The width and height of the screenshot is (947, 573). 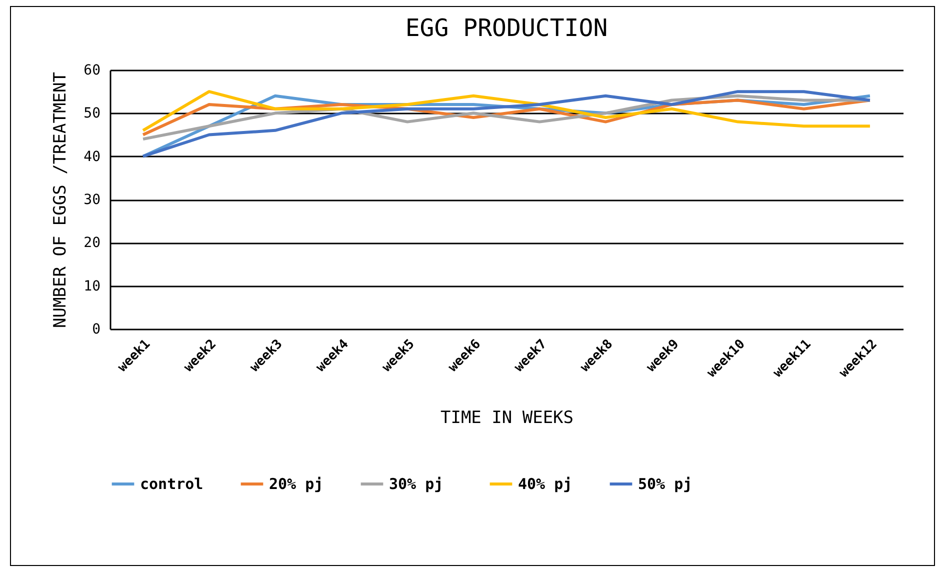 What do you see at coordinates (507, 111) in the screenshot?
I see `line-series` at bounding box center [507, 111].